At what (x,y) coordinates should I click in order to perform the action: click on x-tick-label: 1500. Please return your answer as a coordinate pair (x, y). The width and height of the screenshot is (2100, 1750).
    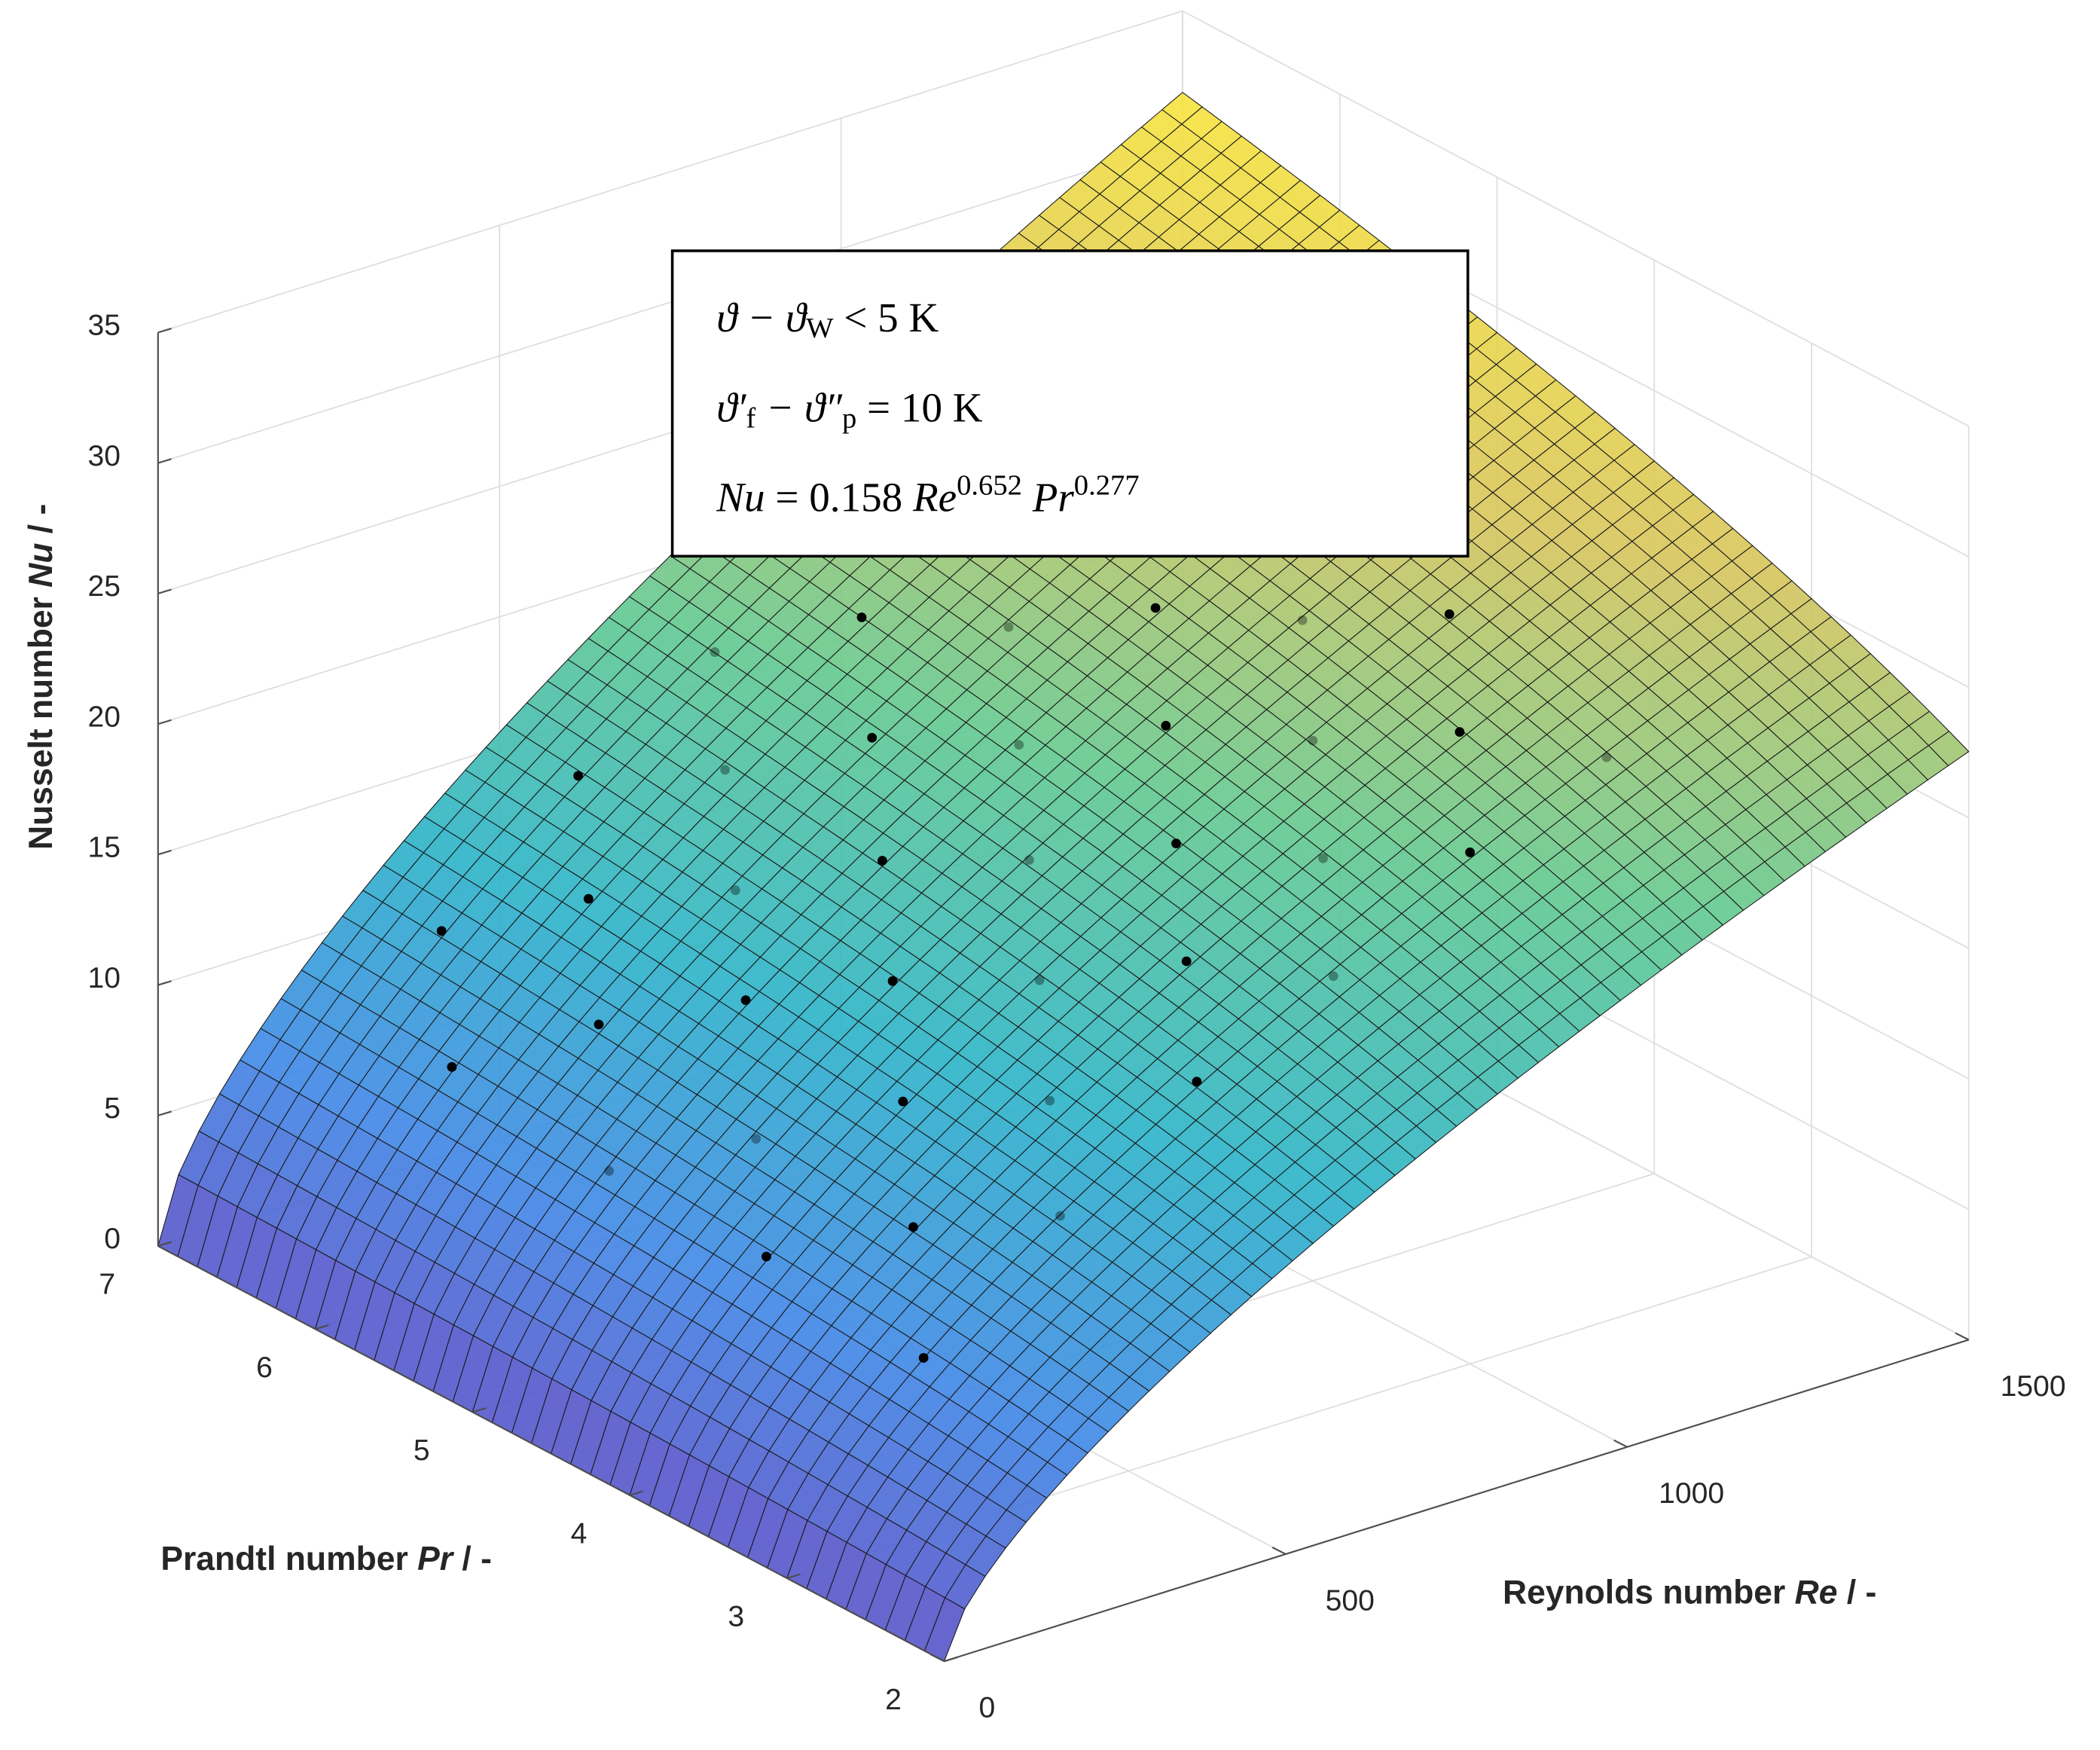
    Looking at the image, I should click on (2033, 1386).